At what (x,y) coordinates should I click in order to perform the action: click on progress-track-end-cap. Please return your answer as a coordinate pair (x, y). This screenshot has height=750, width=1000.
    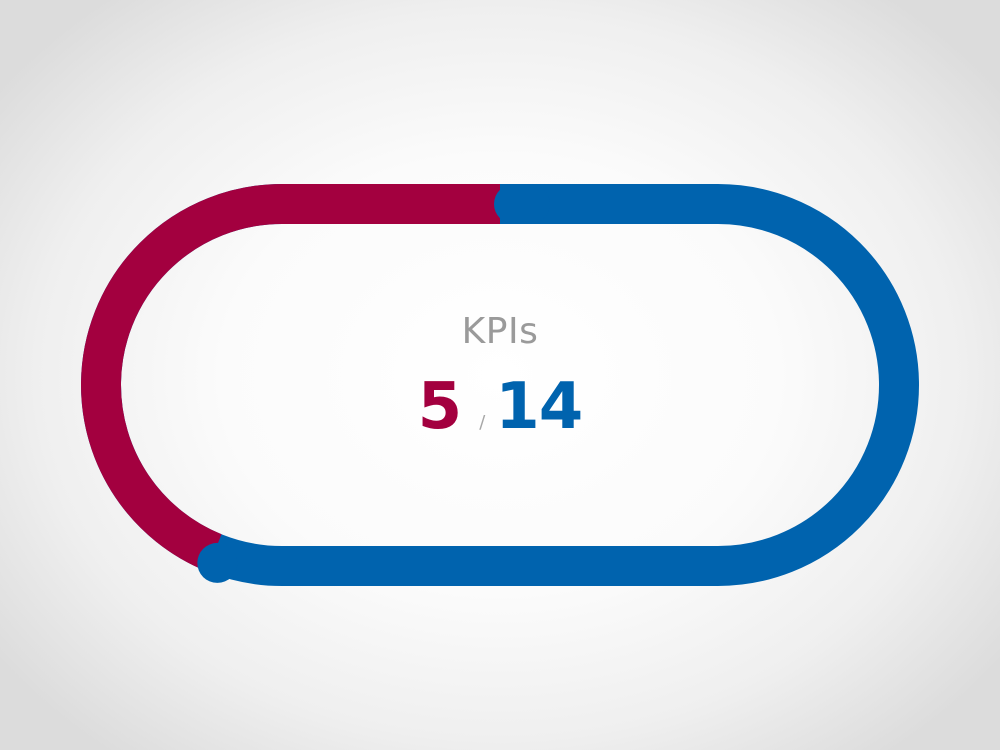
    Looking at the image, I should click on (217, 562).